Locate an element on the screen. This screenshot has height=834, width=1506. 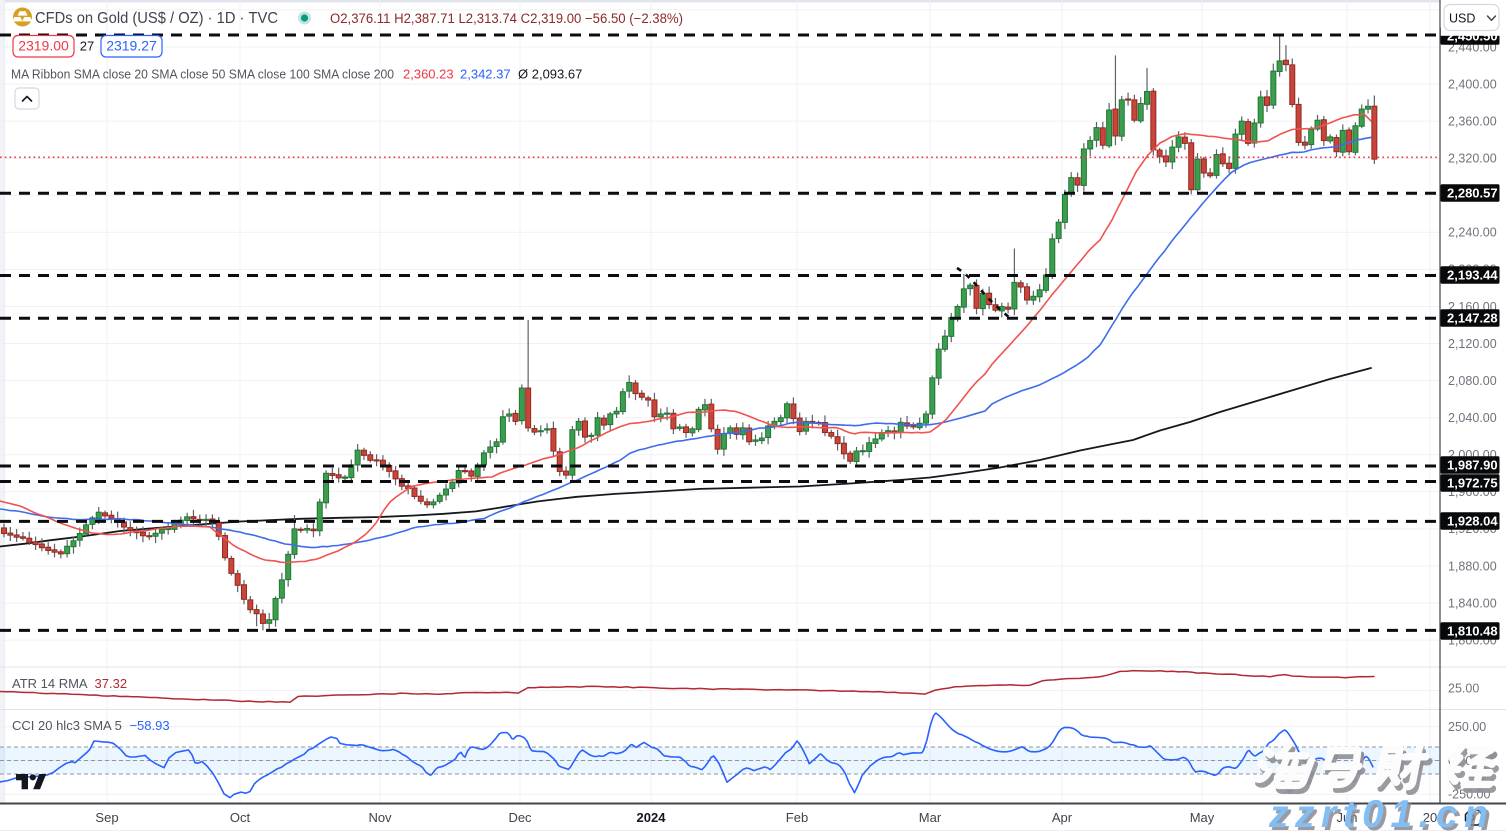
svg-text: 2,342.37 is located at coordinates (485, 74).